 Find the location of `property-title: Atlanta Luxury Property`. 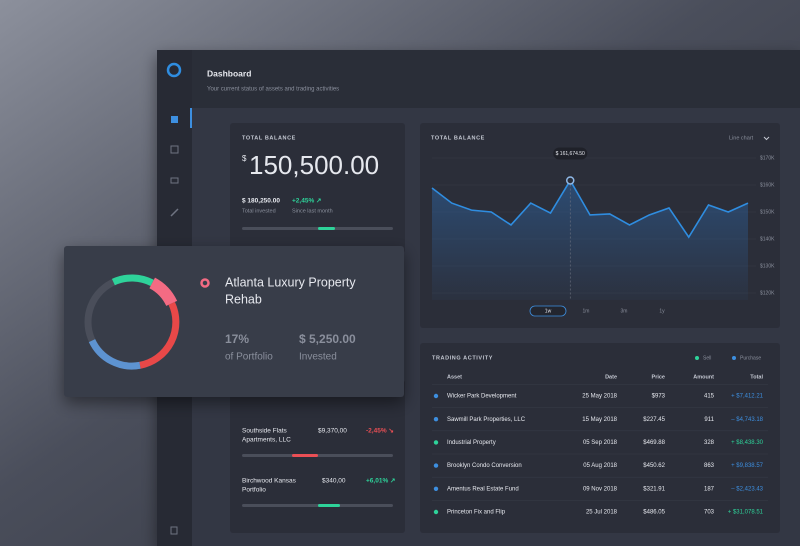

property-title: Atlanta Luxury Property is located at coordinates (290, 282).